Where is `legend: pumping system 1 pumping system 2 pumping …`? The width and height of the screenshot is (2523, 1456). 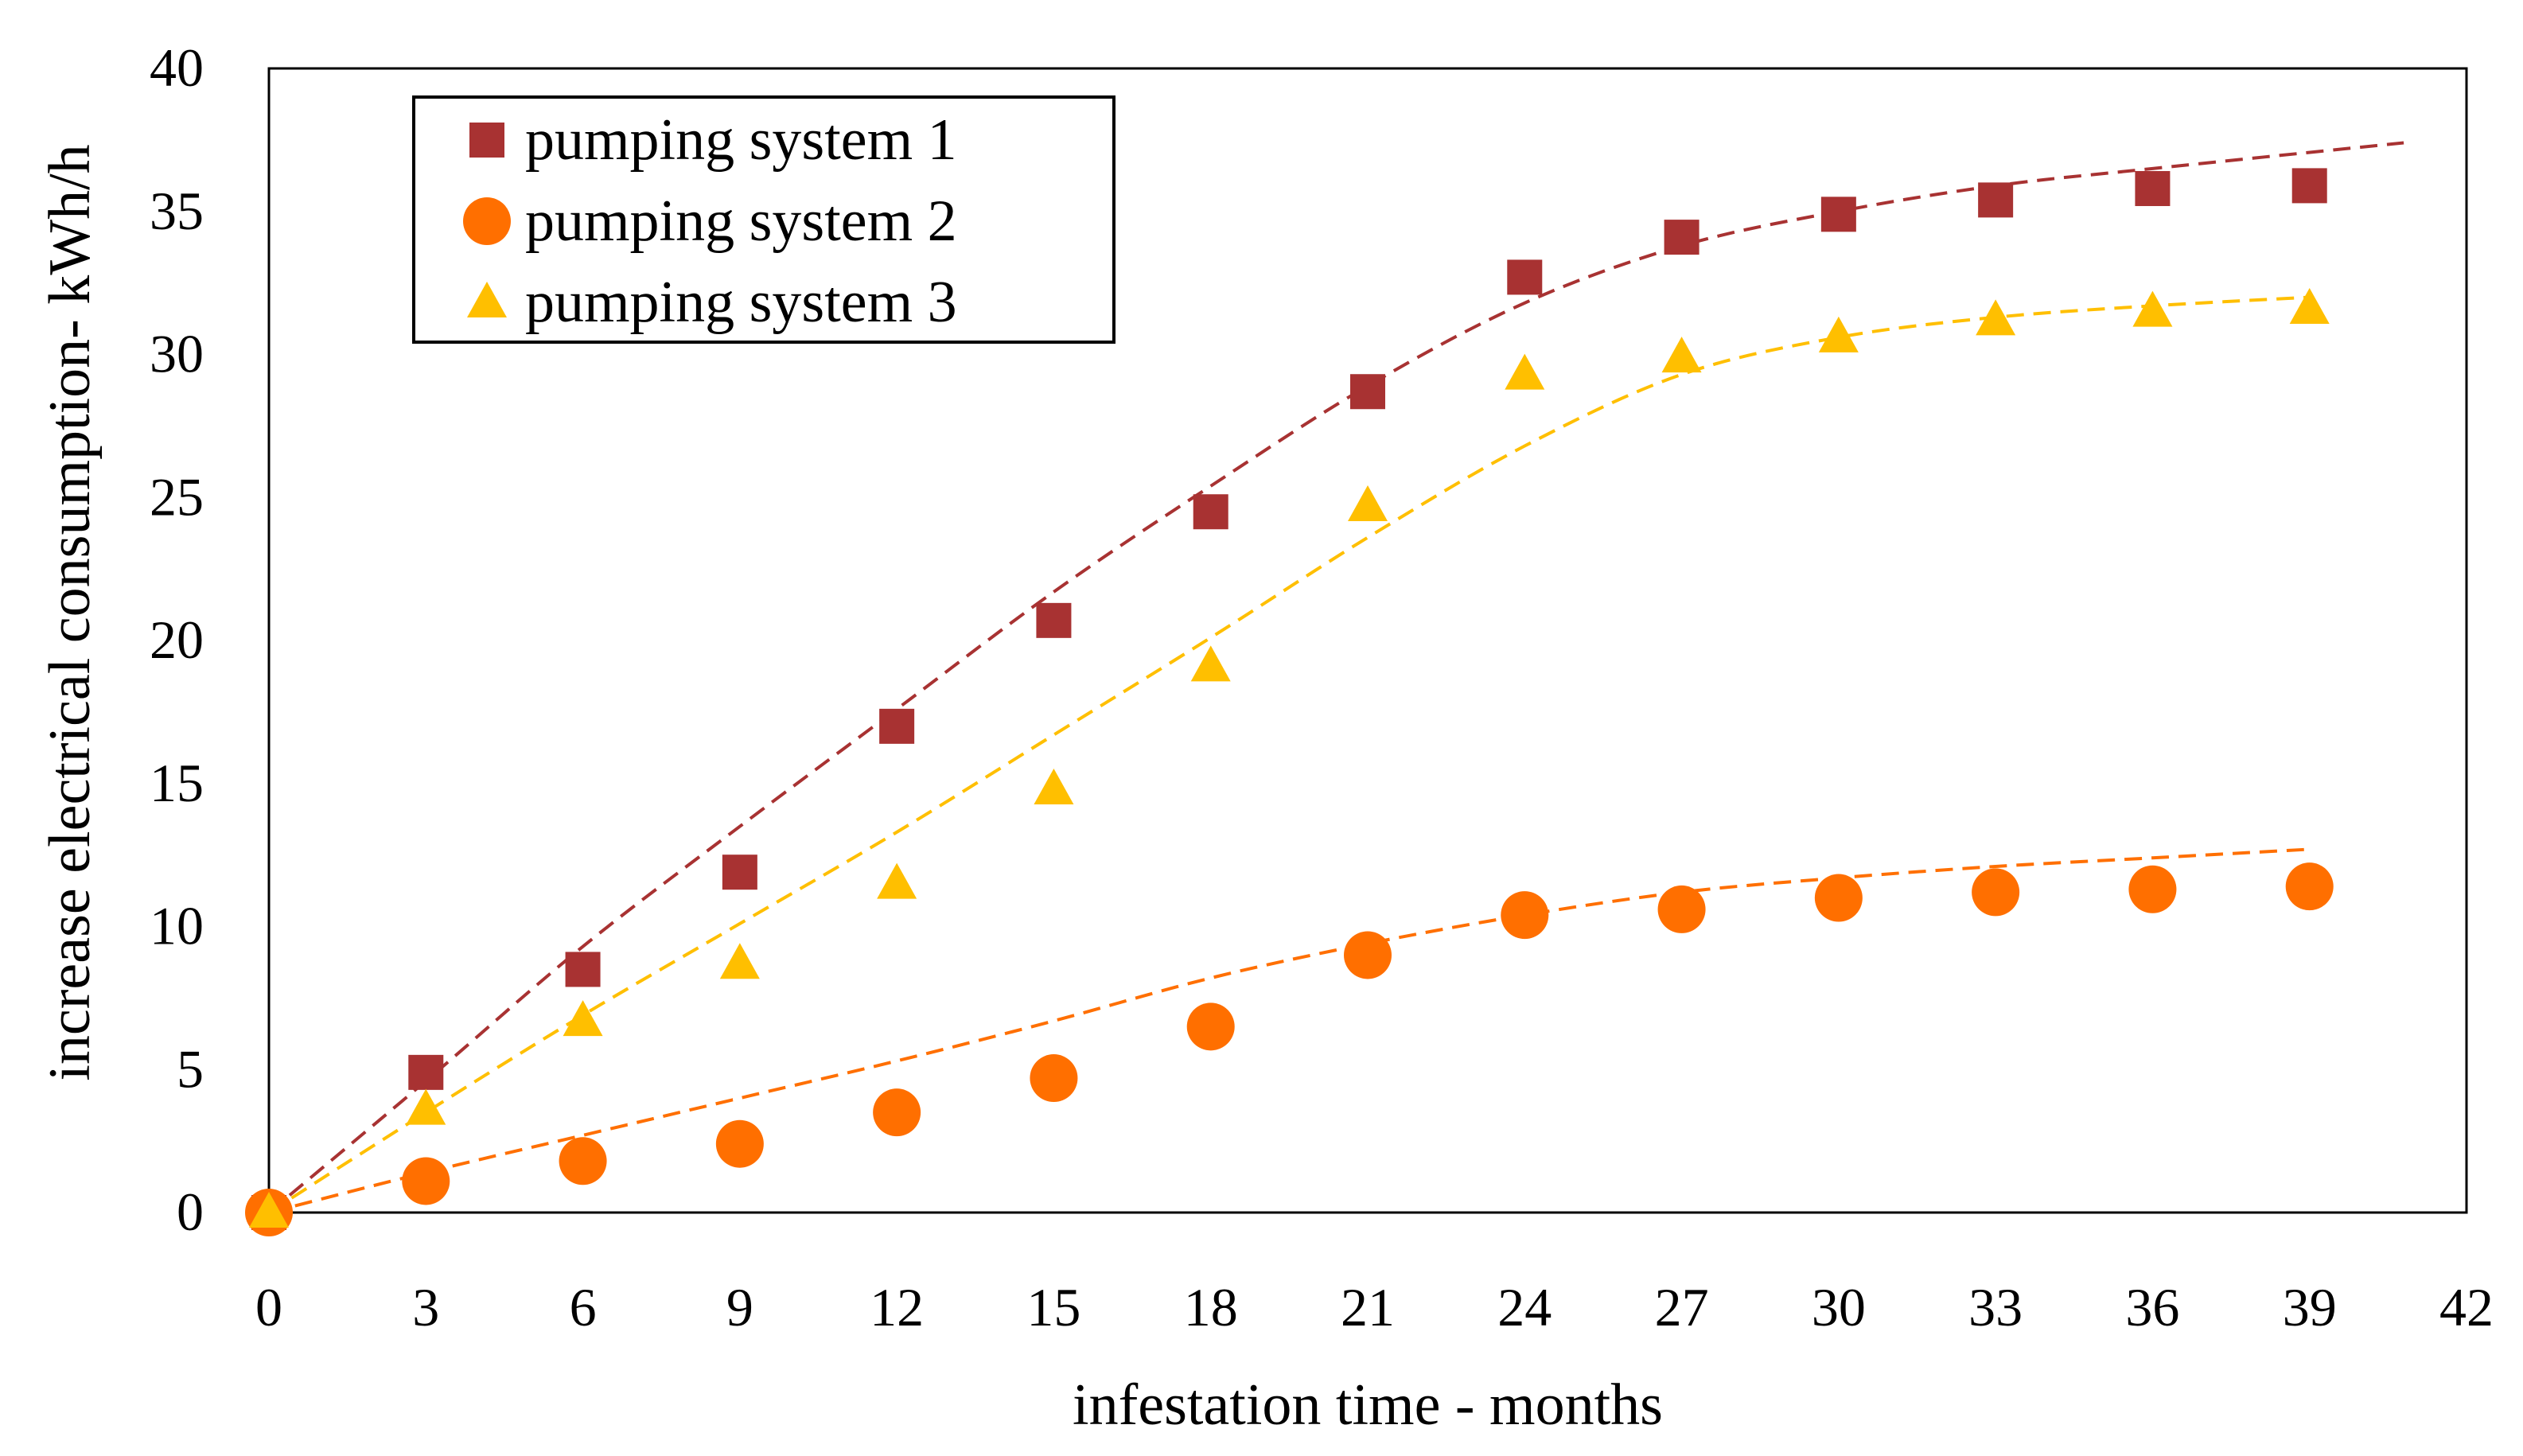 legend: pumping system 1 pumping system 2 pumping … is located at coordinates (763, 219).